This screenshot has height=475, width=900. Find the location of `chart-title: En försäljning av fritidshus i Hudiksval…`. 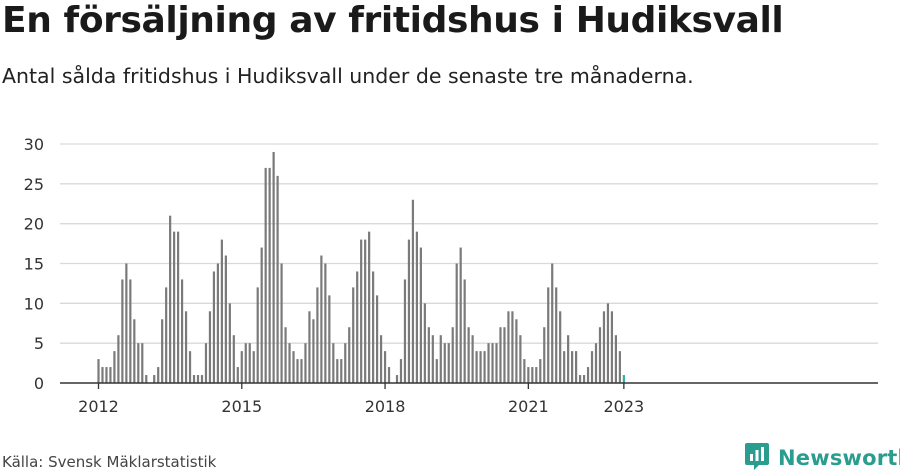

chart-title: En försäljning av fritidshus i Hudiksval… is located at coordinates (393, 20).